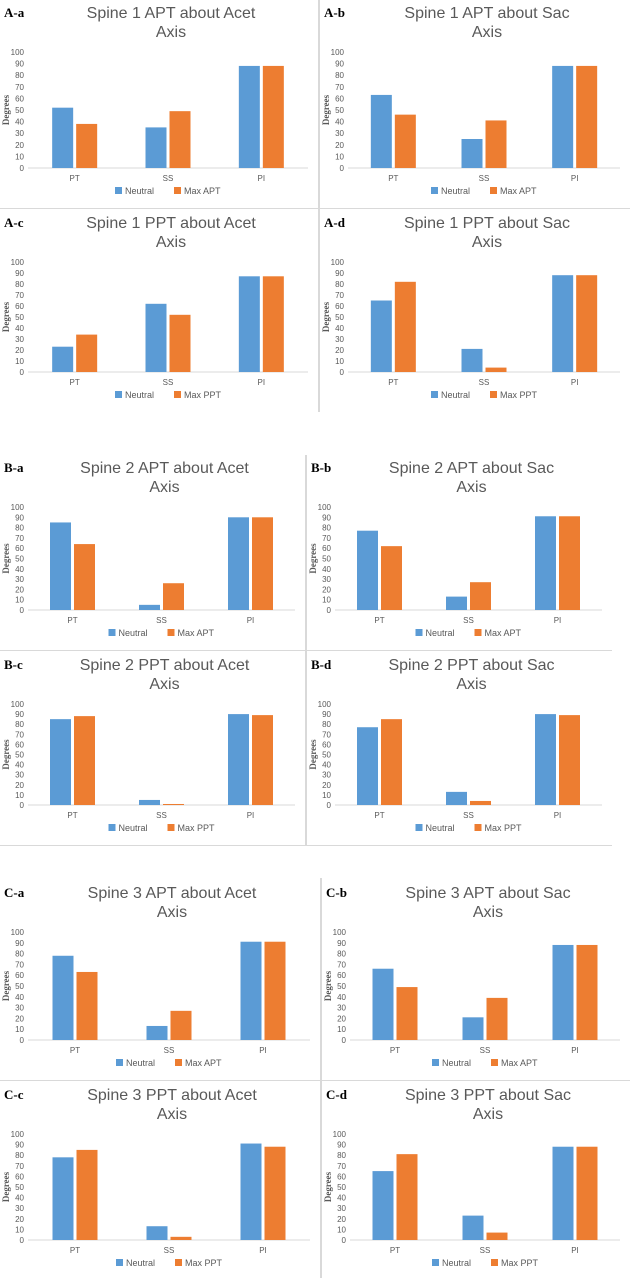 The image size is (630, 1280). Describe the element at coordinates (197, 828) in the screenshot. I see `legend-label: Max PPT` at that location.